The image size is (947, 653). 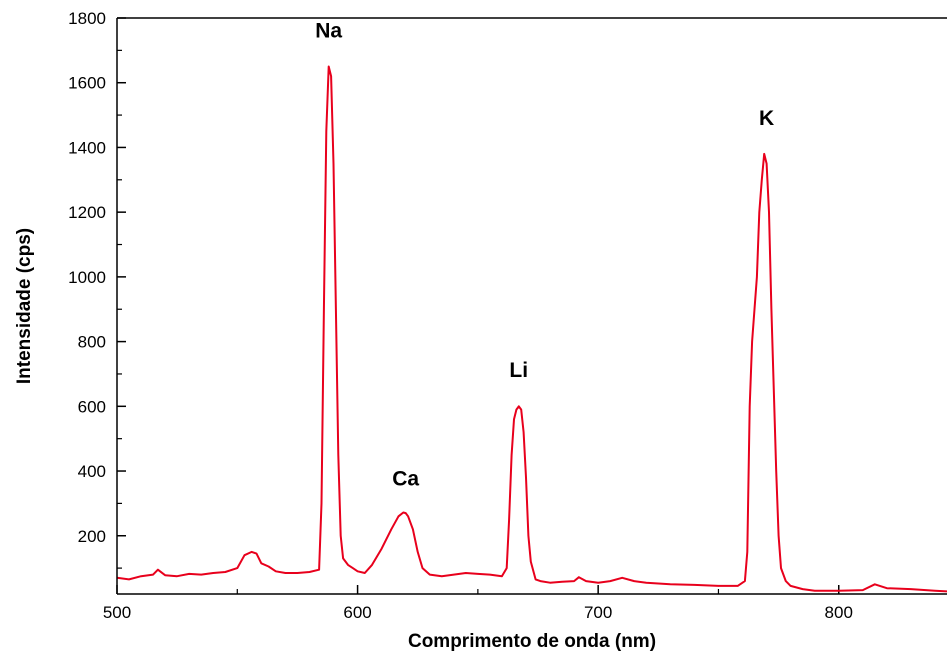 What do you see at coordinates (92, 342) in the screenshot?
I see `y-tick-label: 800` at bounding box center [92, 342].